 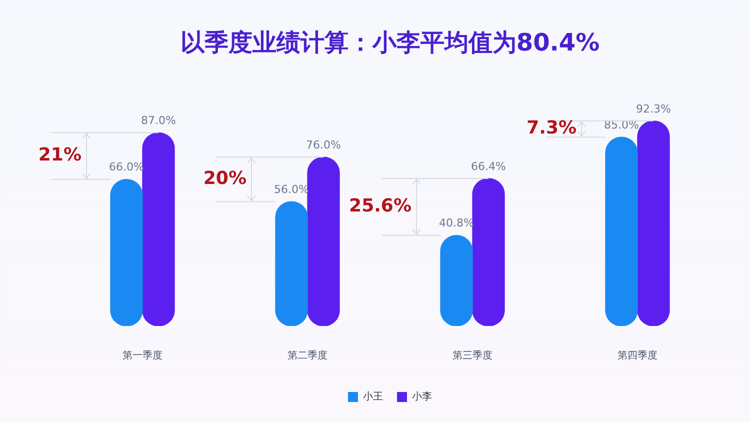 What do you see at coordinates (638, 356) in the screenshot?
I see `x-tick-label: 第四季度` at bounding box center [638, 356].